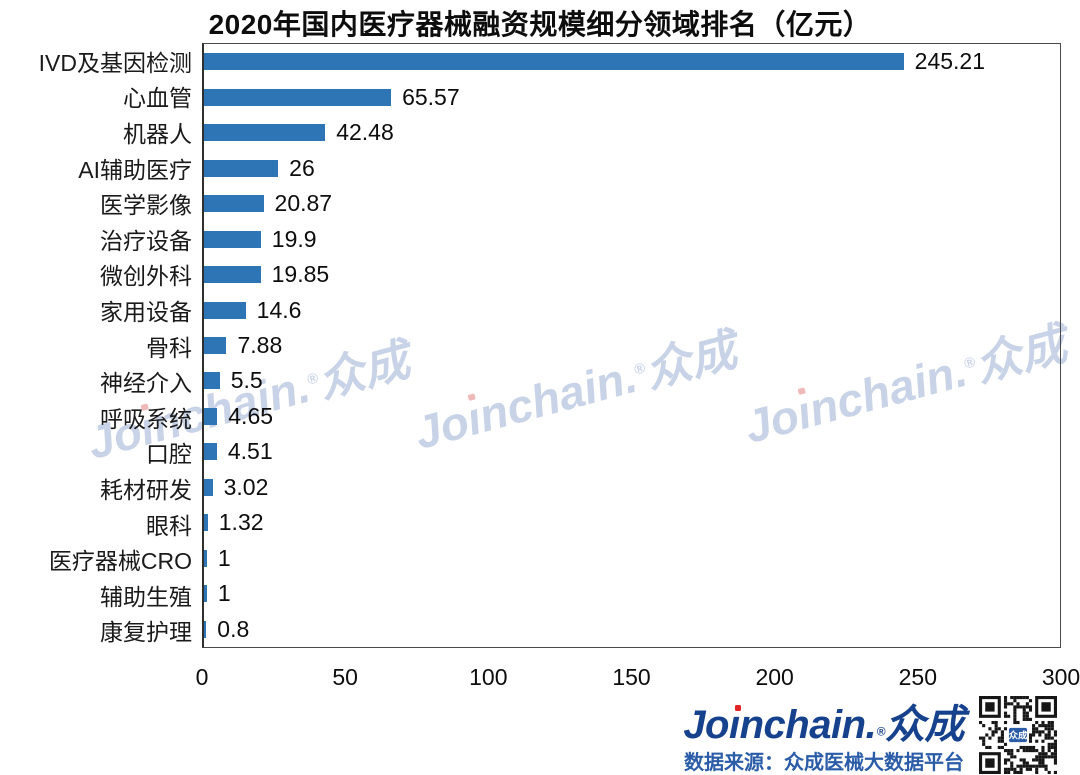 The image size is (1080, 775). I want to click on logo-text: Jo, so click(706, 725).